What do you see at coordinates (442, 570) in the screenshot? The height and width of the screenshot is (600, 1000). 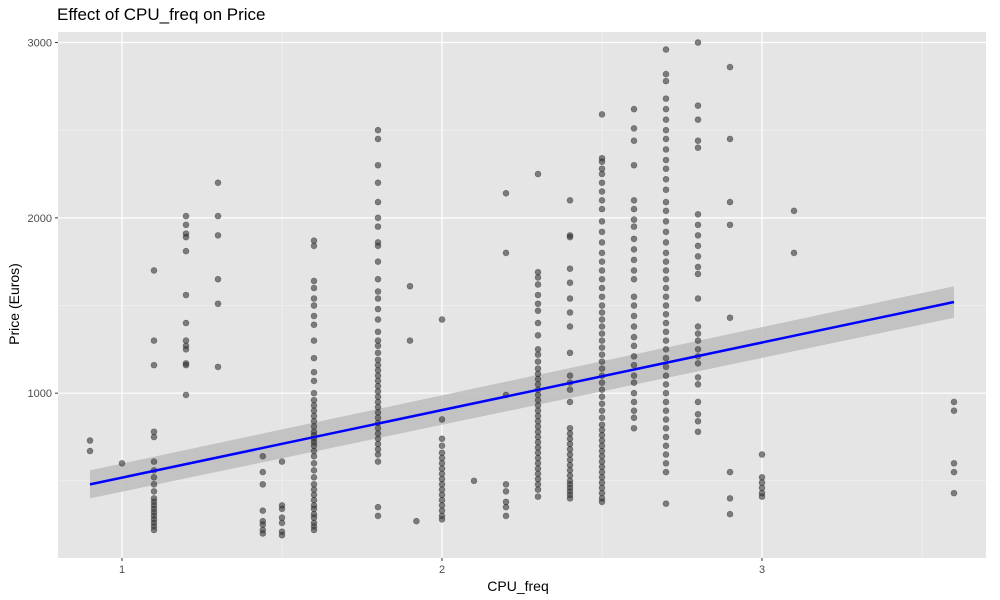 I see `x-axis-tick-labels: 1 2 3` at bounding box center [442, 570].